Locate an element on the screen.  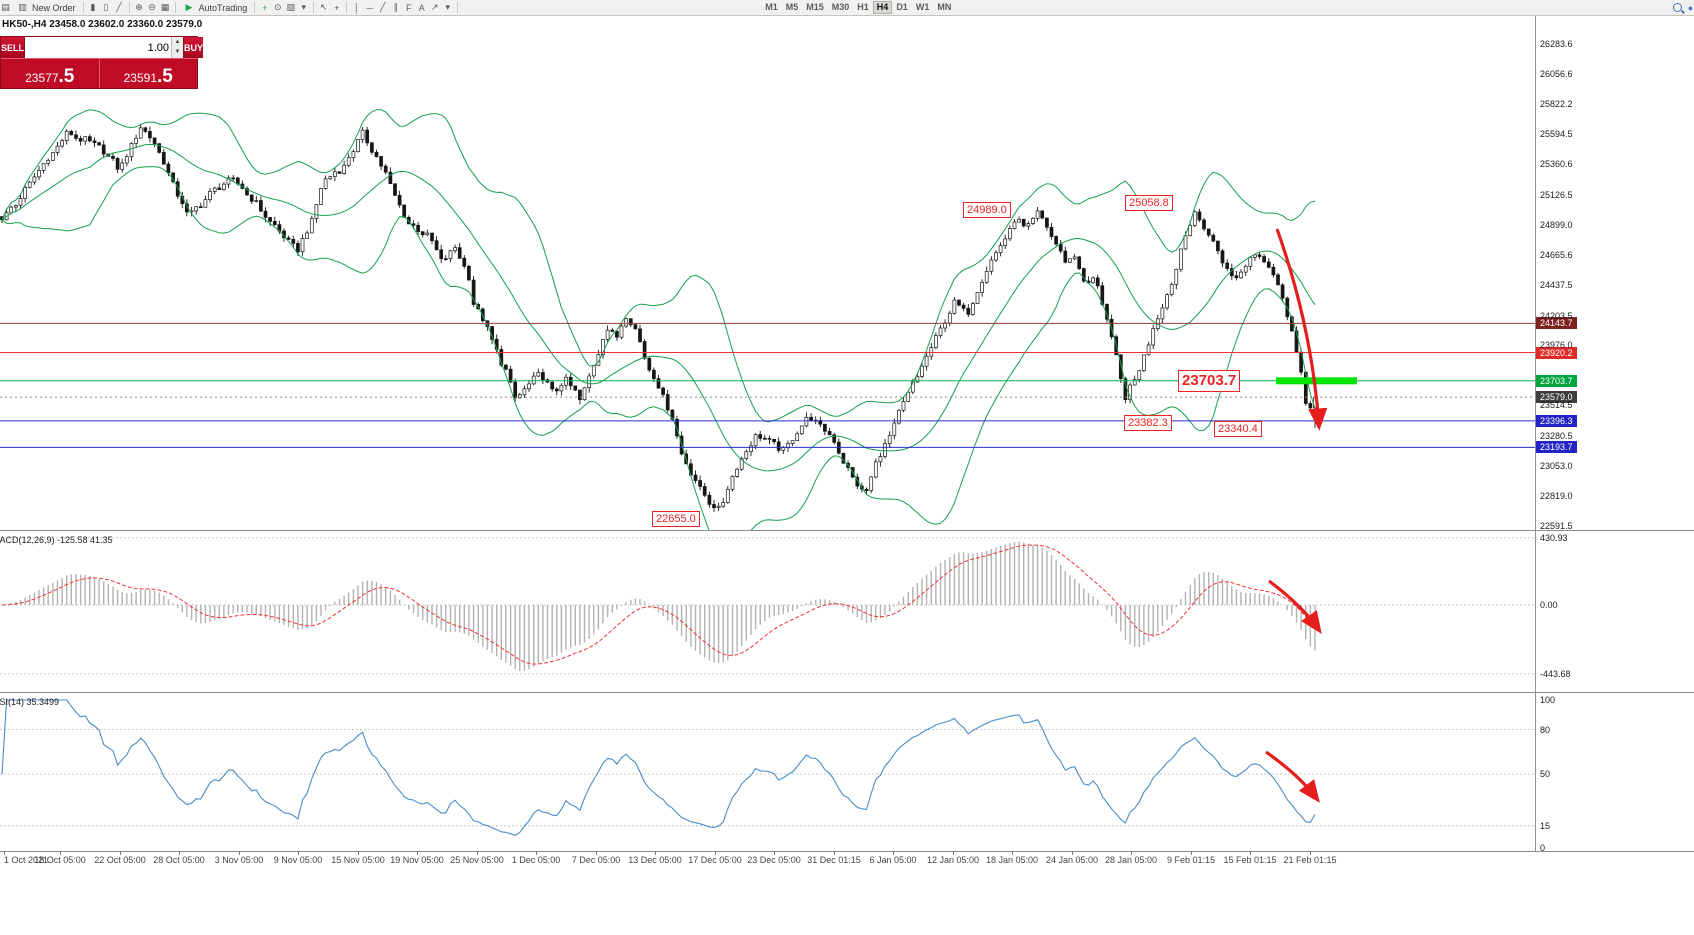
time-axis-label: 28 Jan 05:00 is located at coordinates (1131, 860).